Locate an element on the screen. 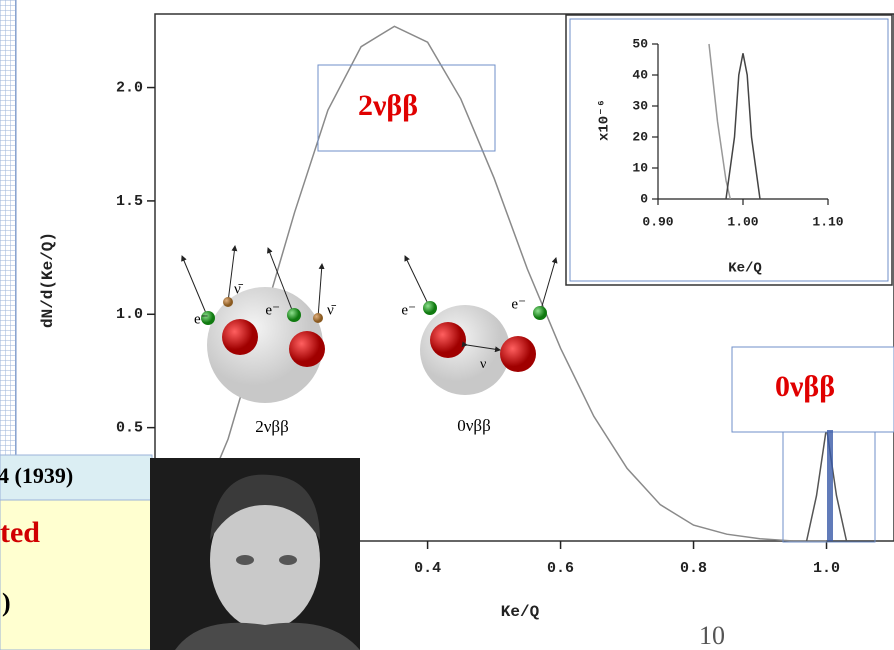 This screenshot has width=894, height=650. y-tick-label: 1.0 is located at coordinates (129, 314).